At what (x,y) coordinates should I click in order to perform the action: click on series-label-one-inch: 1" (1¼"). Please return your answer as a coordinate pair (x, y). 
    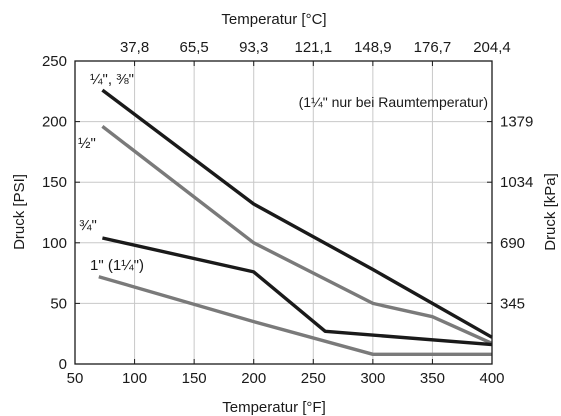
    Looking at the image, I should click on (117, 265).